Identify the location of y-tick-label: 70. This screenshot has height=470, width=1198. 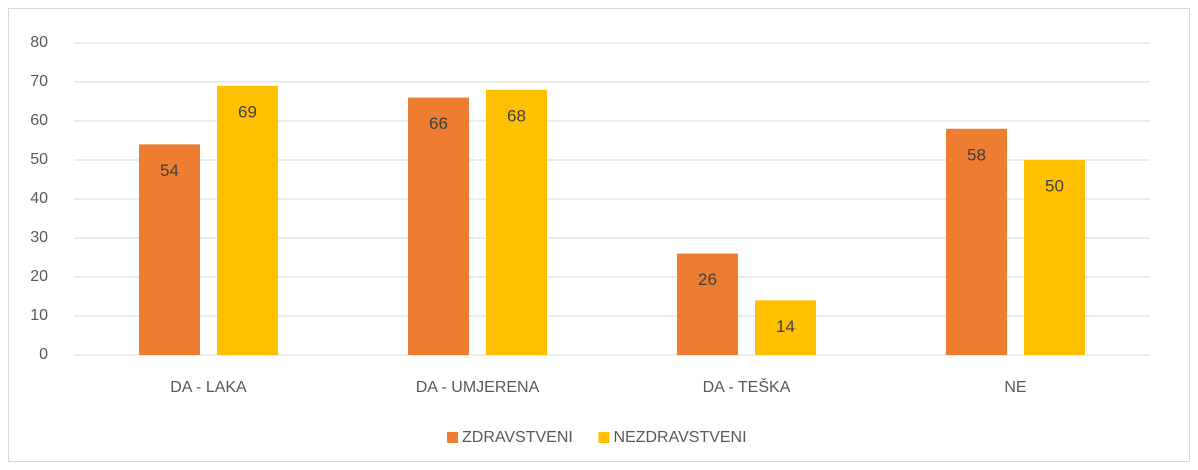
(39, 81).